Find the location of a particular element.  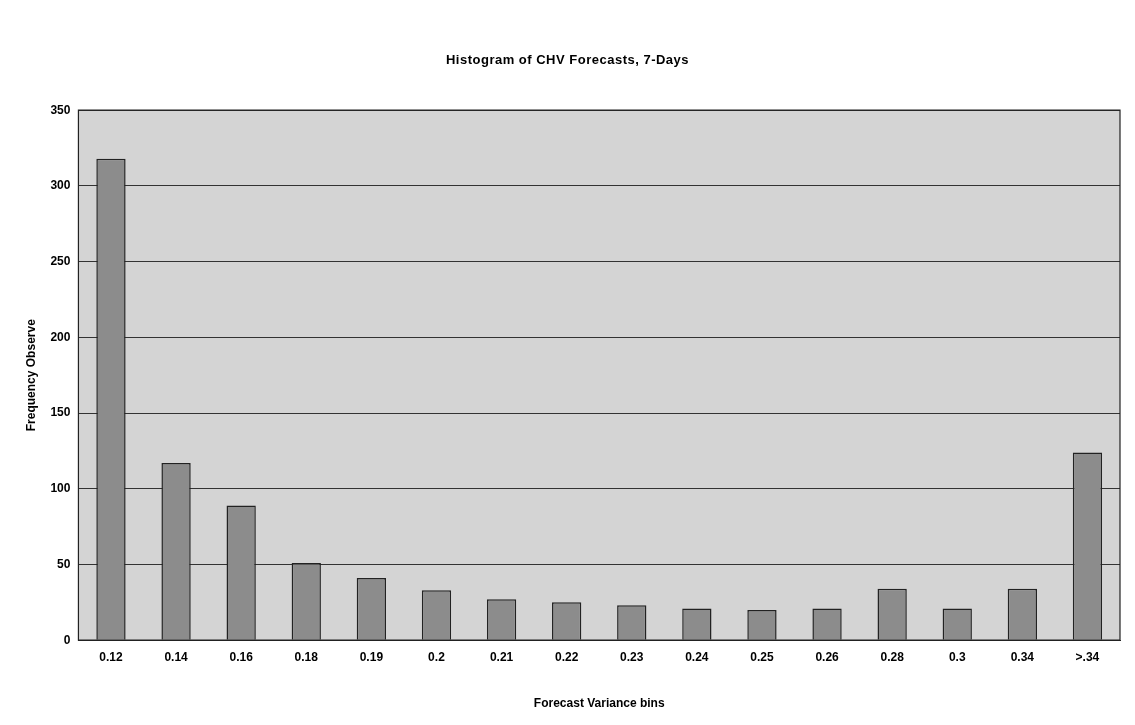

y-tick-label: 350 is located at coordinates (60, 109).